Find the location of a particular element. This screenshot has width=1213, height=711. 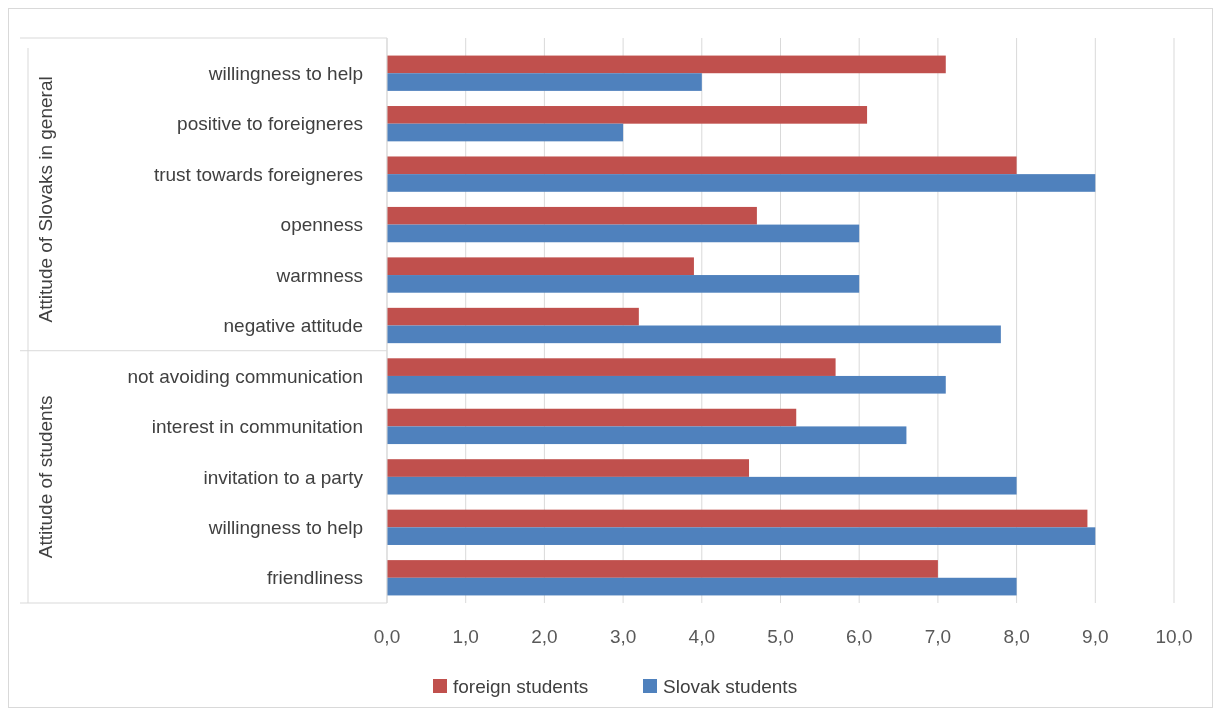

y-tick-label: friendliness is located at coordinates (314, 578).